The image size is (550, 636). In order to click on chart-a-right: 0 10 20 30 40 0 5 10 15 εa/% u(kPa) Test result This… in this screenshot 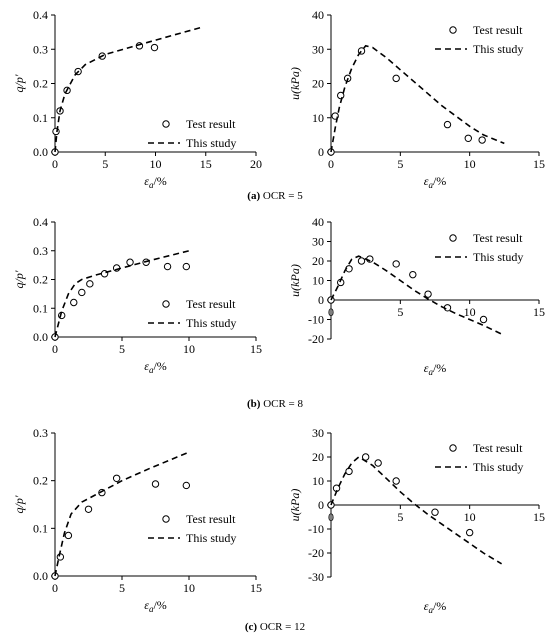, I will do `click(416, 99)`.